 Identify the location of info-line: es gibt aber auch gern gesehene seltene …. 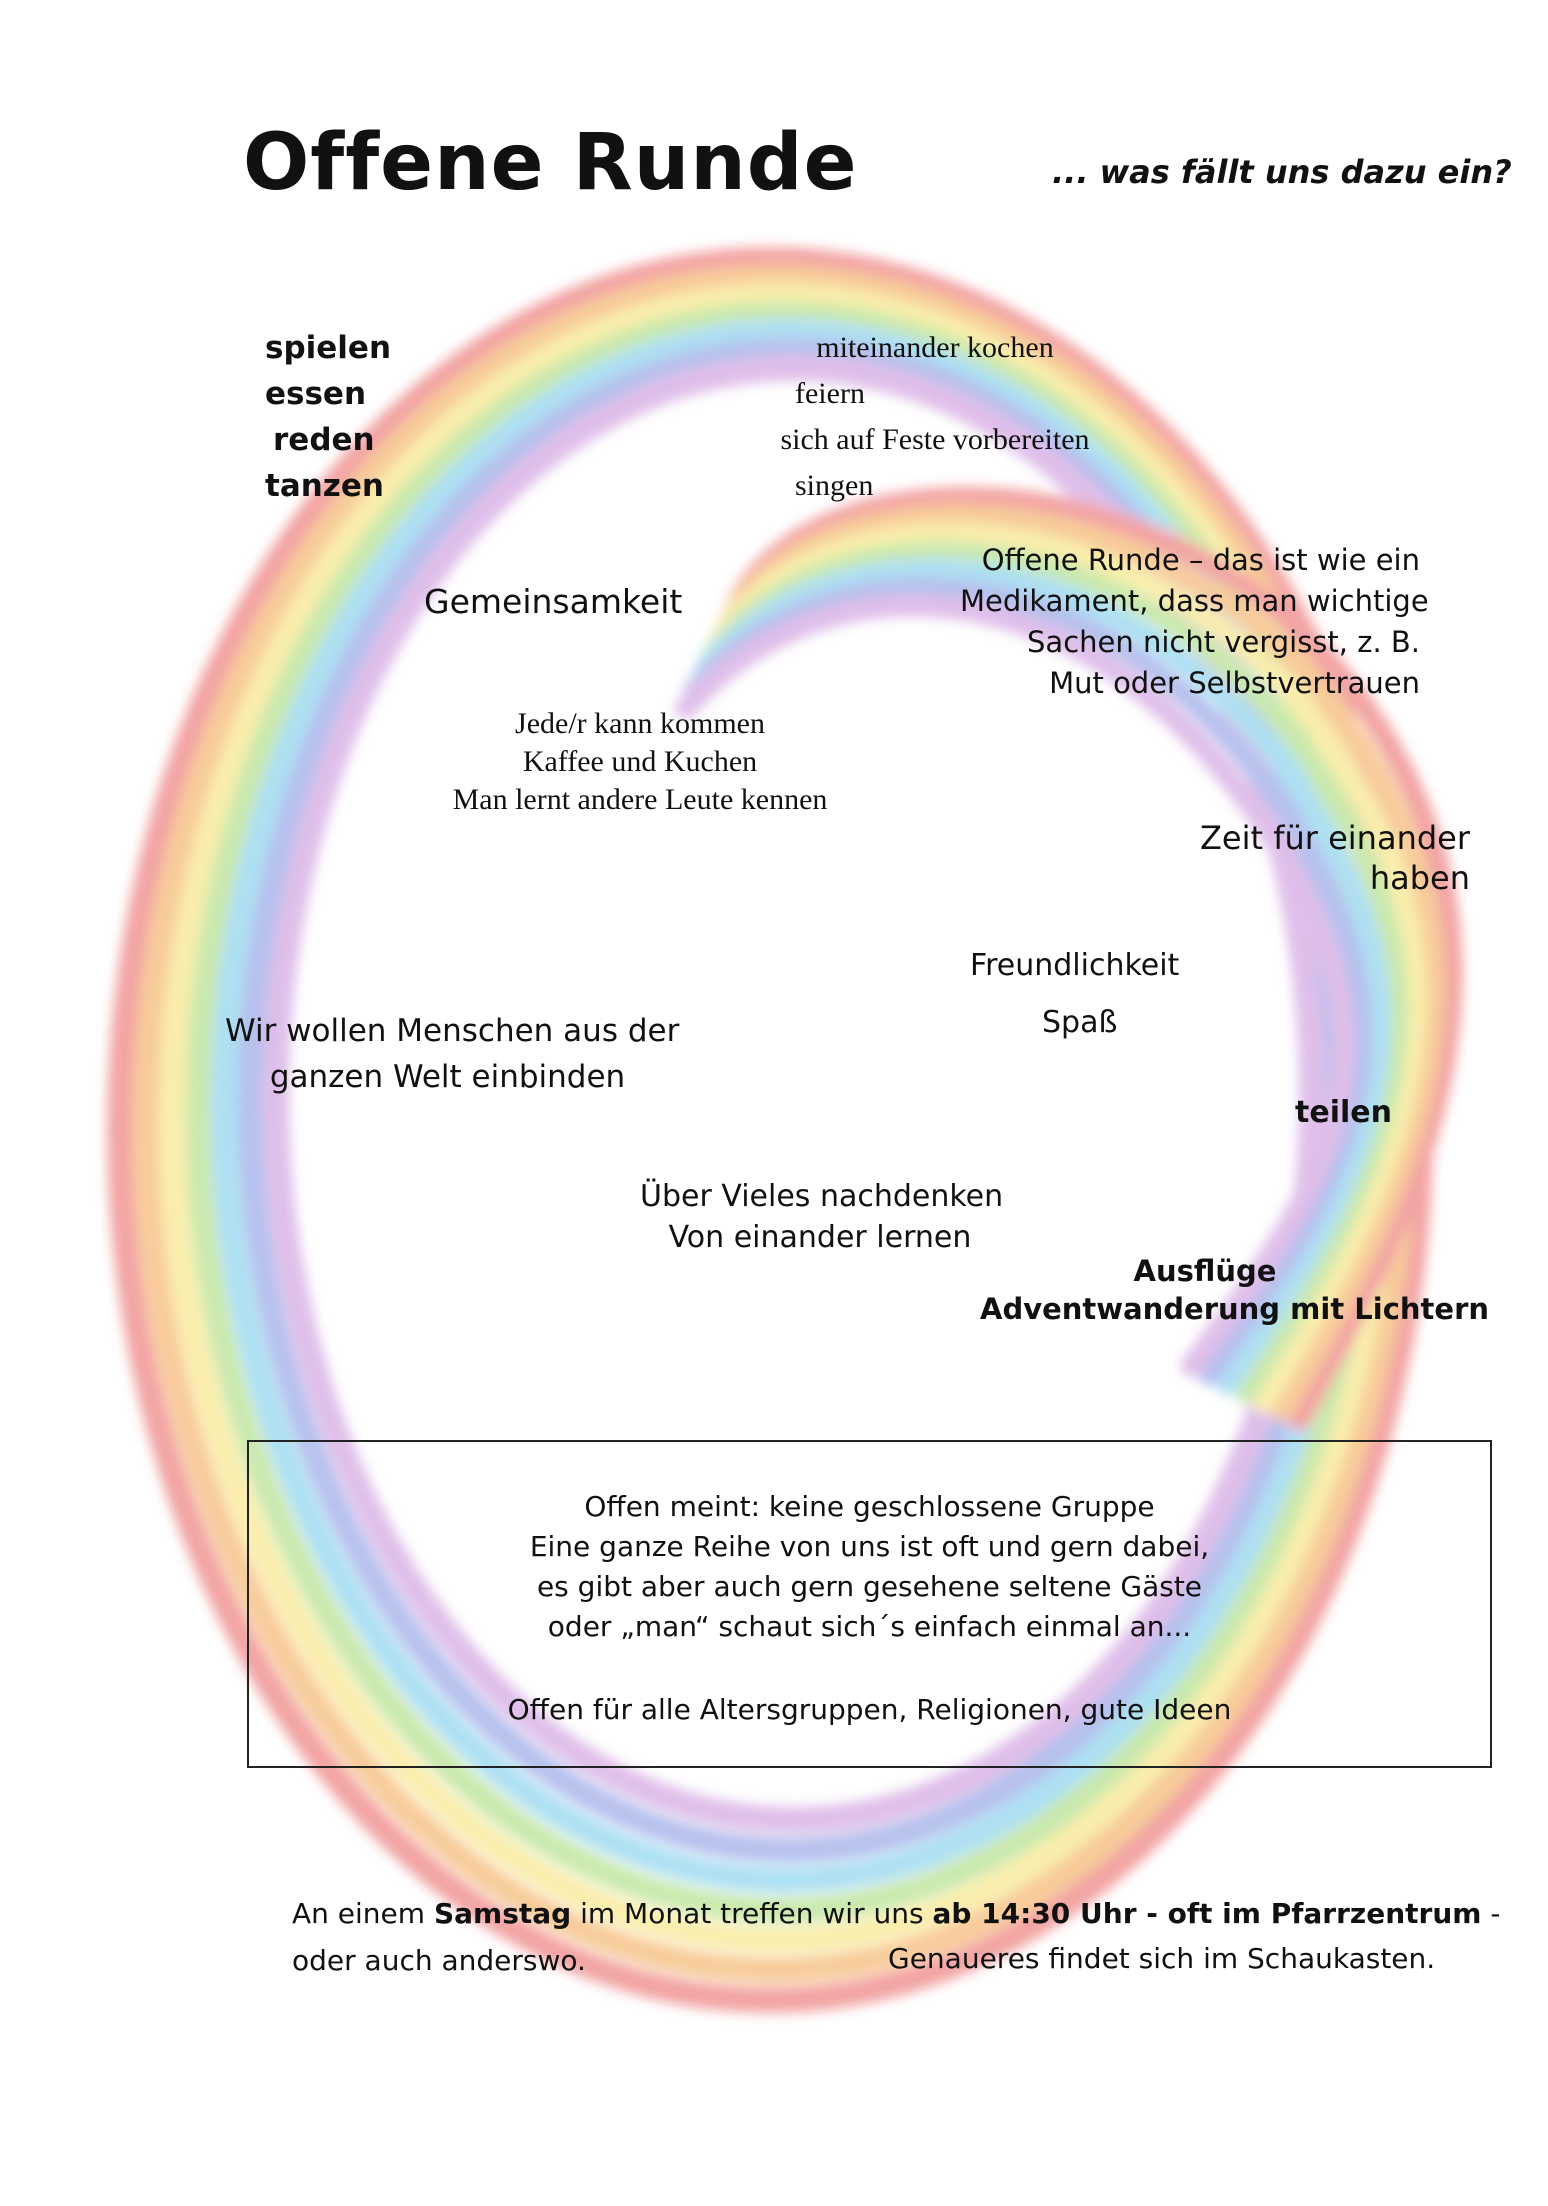
(869, 1586).